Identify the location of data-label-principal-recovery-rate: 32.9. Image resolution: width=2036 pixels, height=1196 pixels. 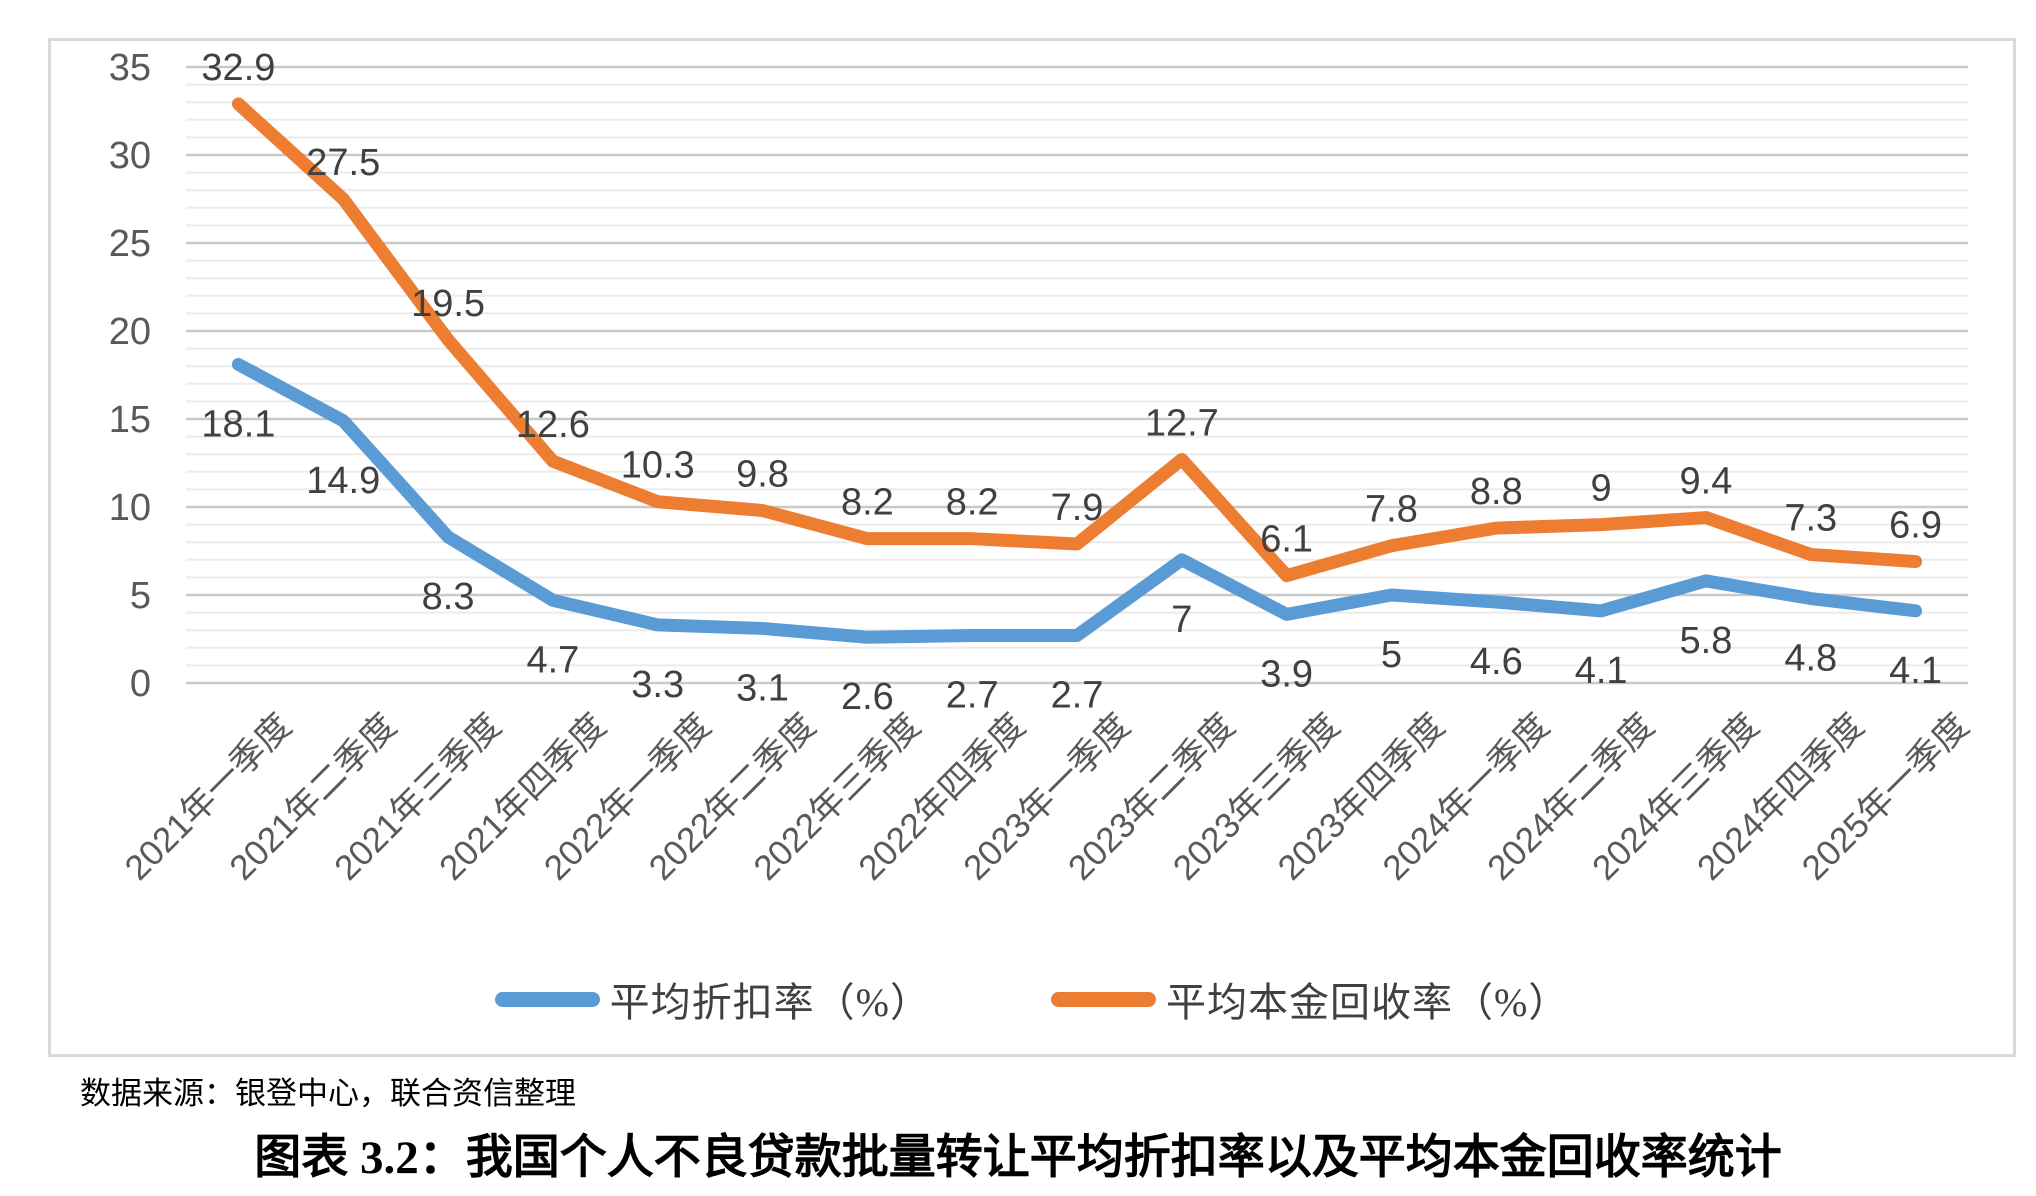
(238, 68).